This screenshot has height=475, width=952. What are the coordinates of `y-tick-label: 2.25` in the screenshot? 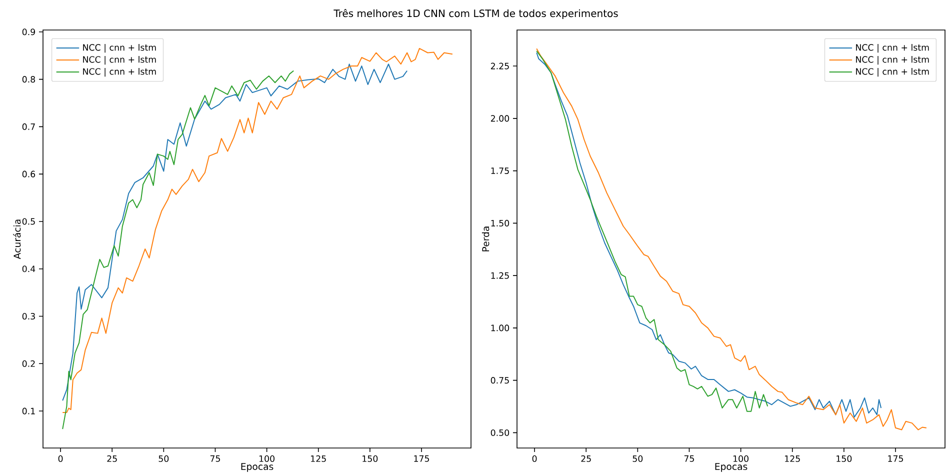 It's located at (499, 66).